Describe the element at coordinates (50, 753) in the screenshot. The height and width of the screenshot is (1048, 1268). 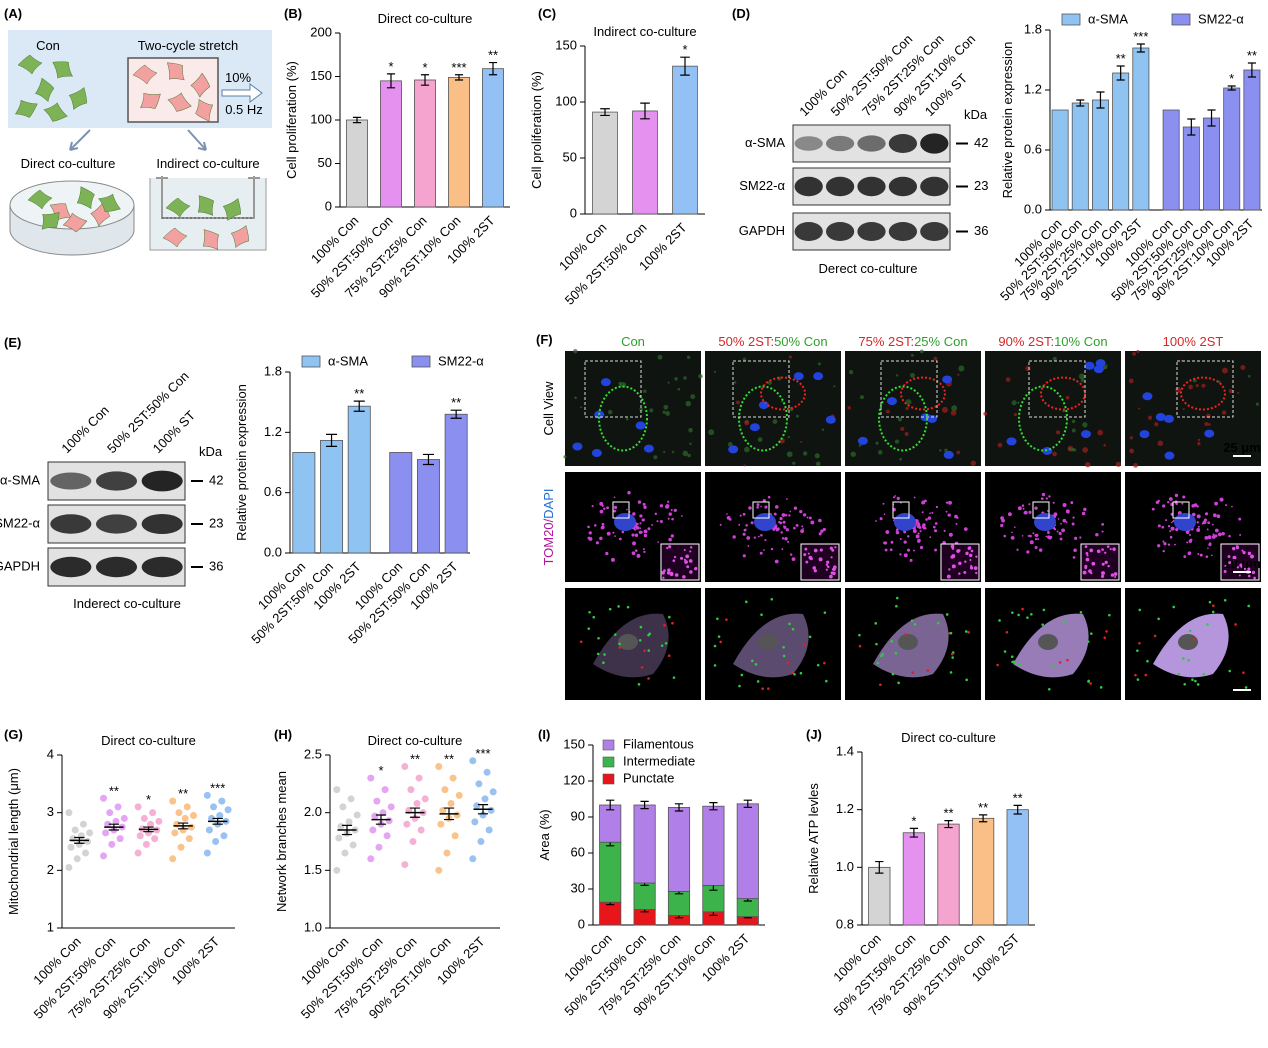
I see `y-tick-label: 4` at that location.